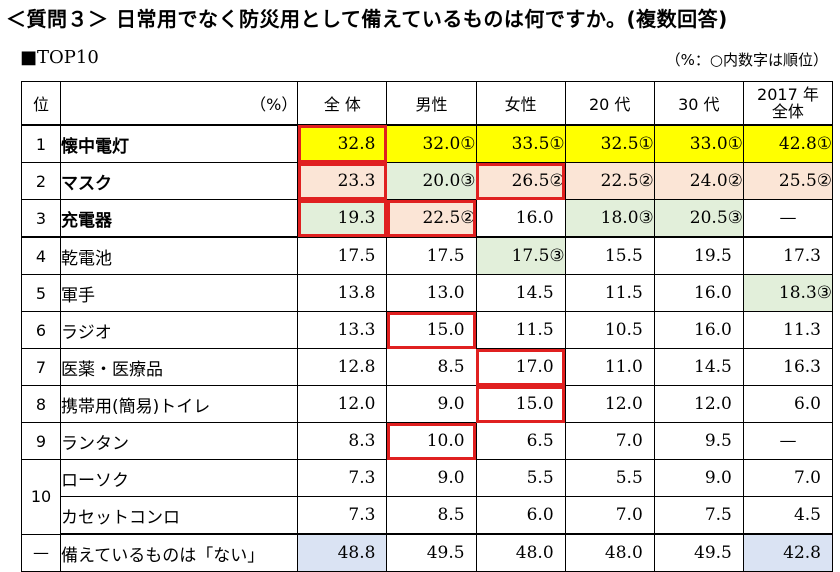  What do you see at coordinates (41, 143) in the screenshot?
I see `rank-cell: 1` at bounding box center [41, 143].